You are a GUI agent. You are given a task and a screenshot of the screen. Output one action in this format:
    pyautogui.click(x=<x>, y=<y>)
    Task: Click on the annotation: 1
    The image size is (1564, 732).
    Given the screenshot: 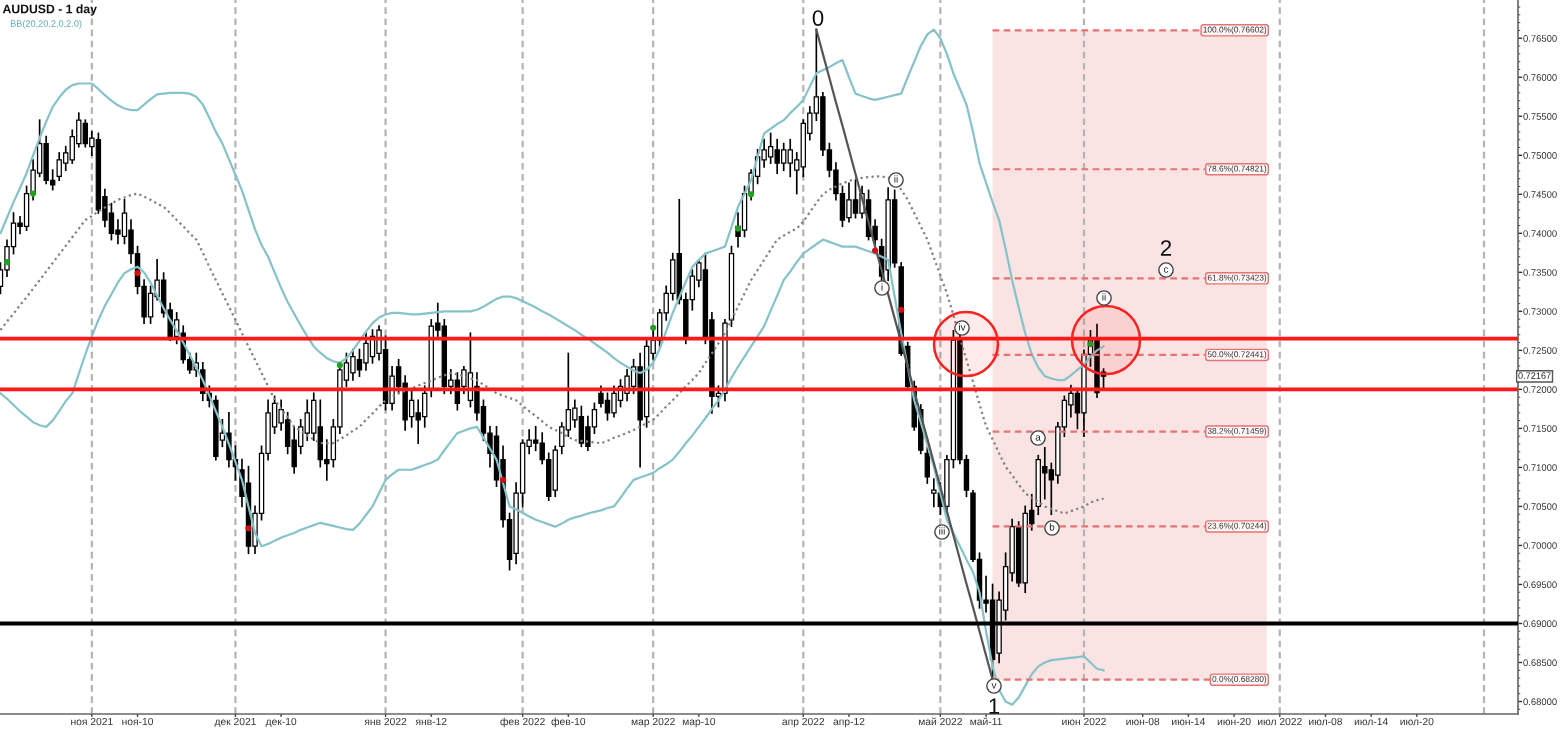 What is the action you would take?
    pyautogui.click(x=994, y=706)
    